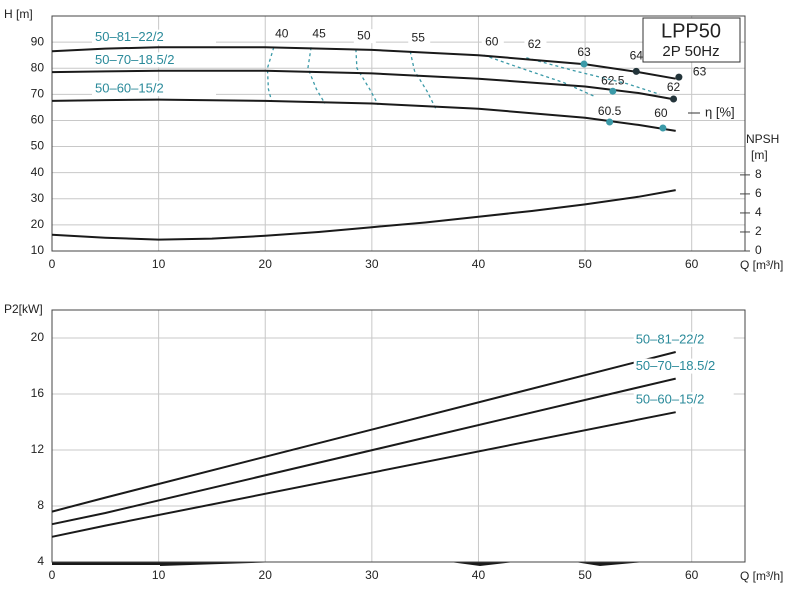 The width and height of the screenshot is (796, 593). What do you see at coordinates (758, 212) in the screenshot?
I see `y2-tick-label: 4` at bounding box center [758, 212].